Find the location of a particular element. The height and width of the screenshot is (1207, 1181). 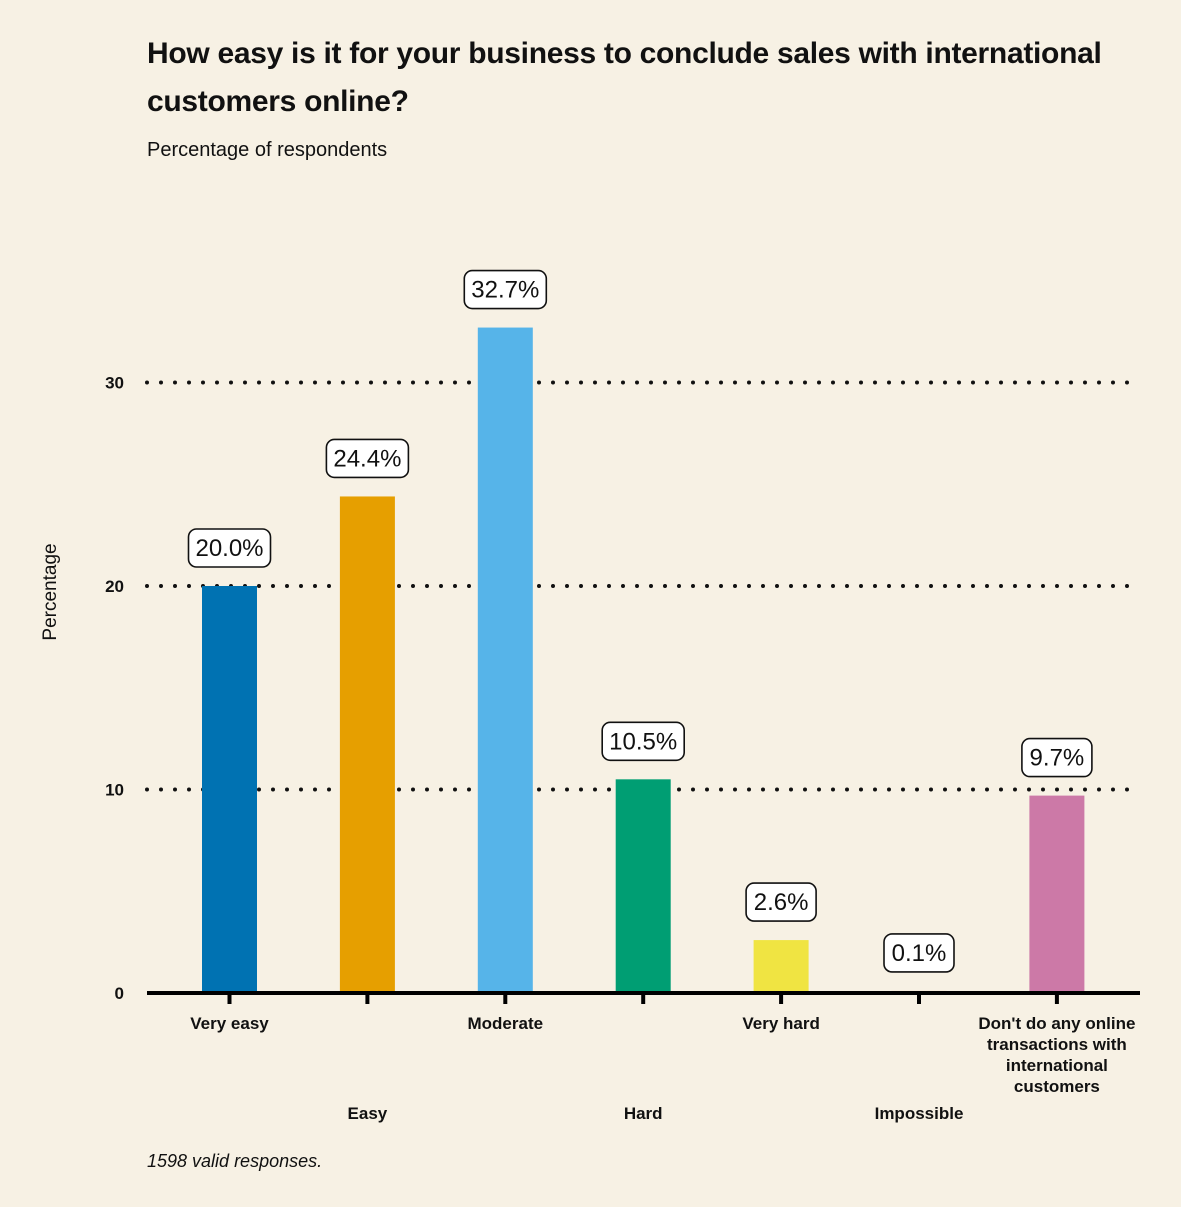

chart-subtitle: Percentage of respondents is located at coordinates (267, 150).